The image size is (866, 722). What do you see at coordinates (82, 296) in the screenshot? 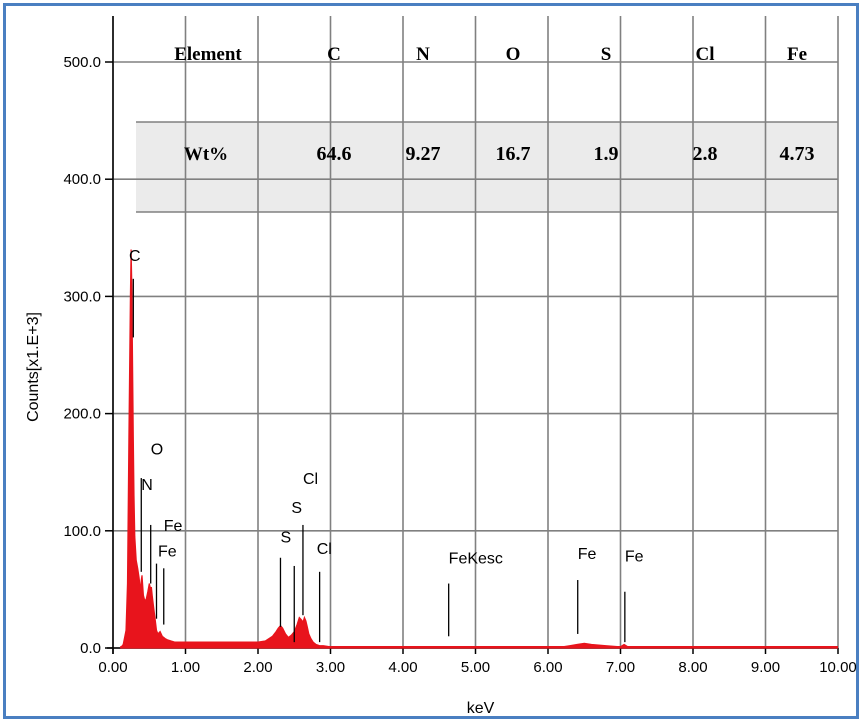
I see `y-tick-label: 300.0` at bounding box center [82, 296].